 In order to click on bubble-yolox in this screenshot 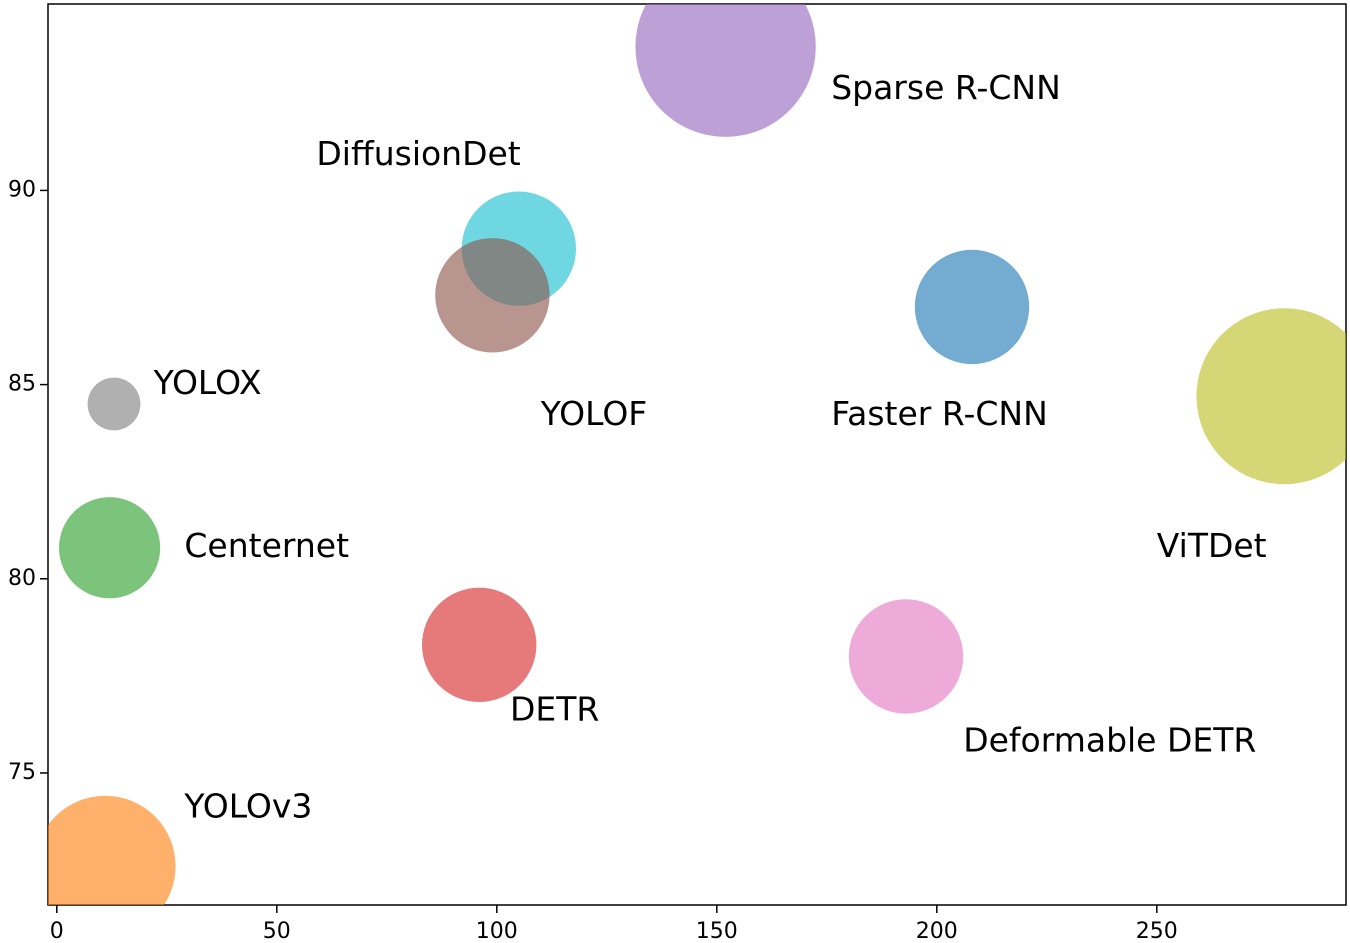, I will do `click(114, 404)`.